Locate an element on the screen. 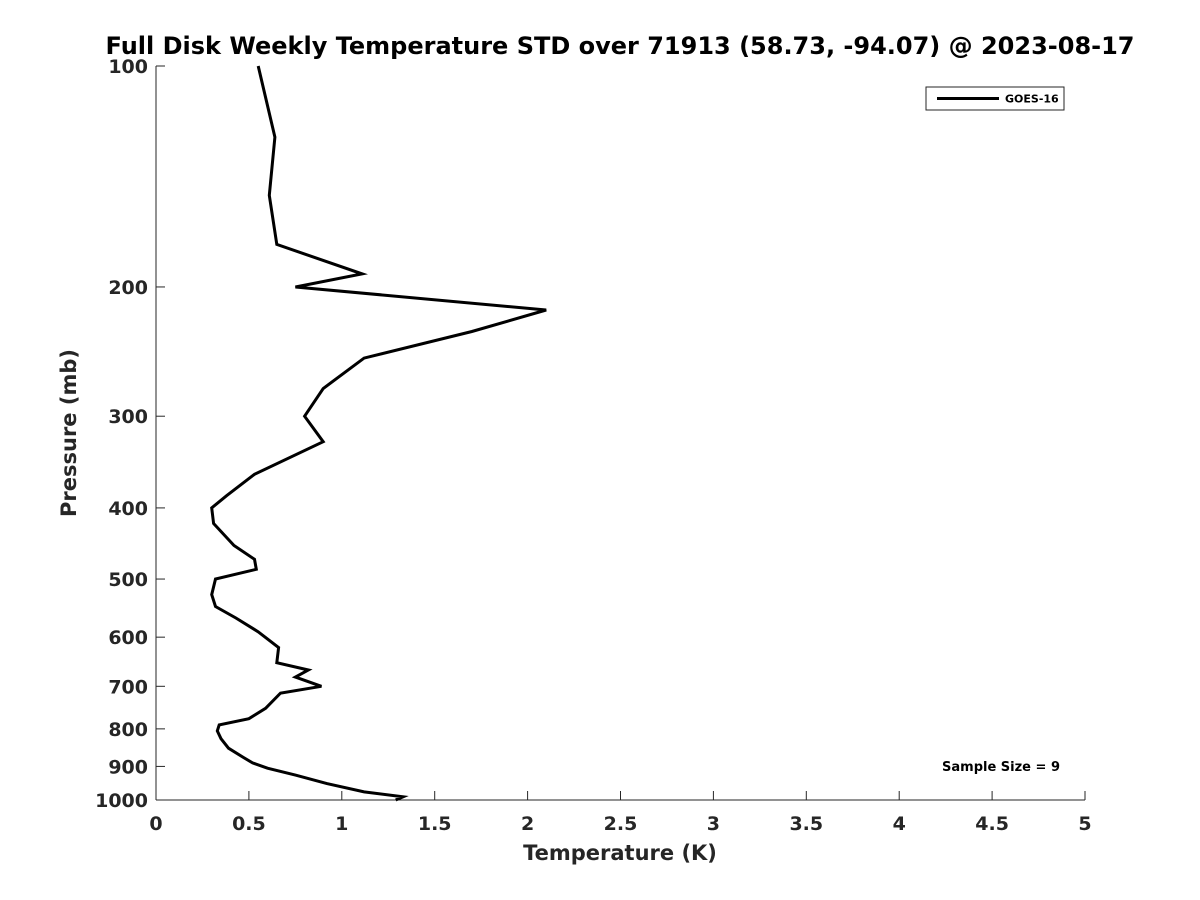  x-tick-label: 4 is located at coordinates (899, 824).